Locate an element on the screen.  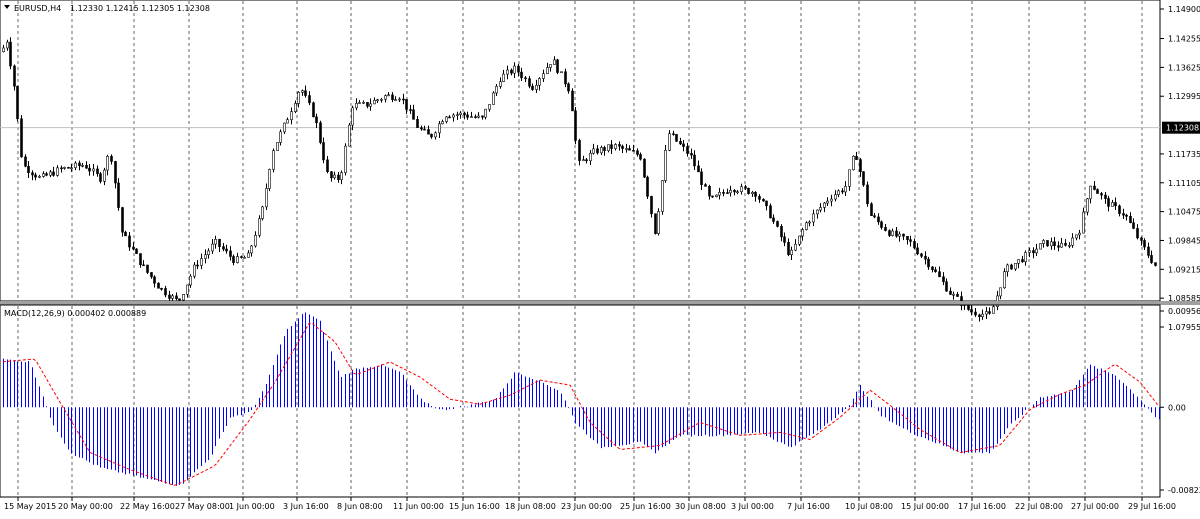
time-tick-label: 3 Jun 16:00 is located at coordinates (306, 506).